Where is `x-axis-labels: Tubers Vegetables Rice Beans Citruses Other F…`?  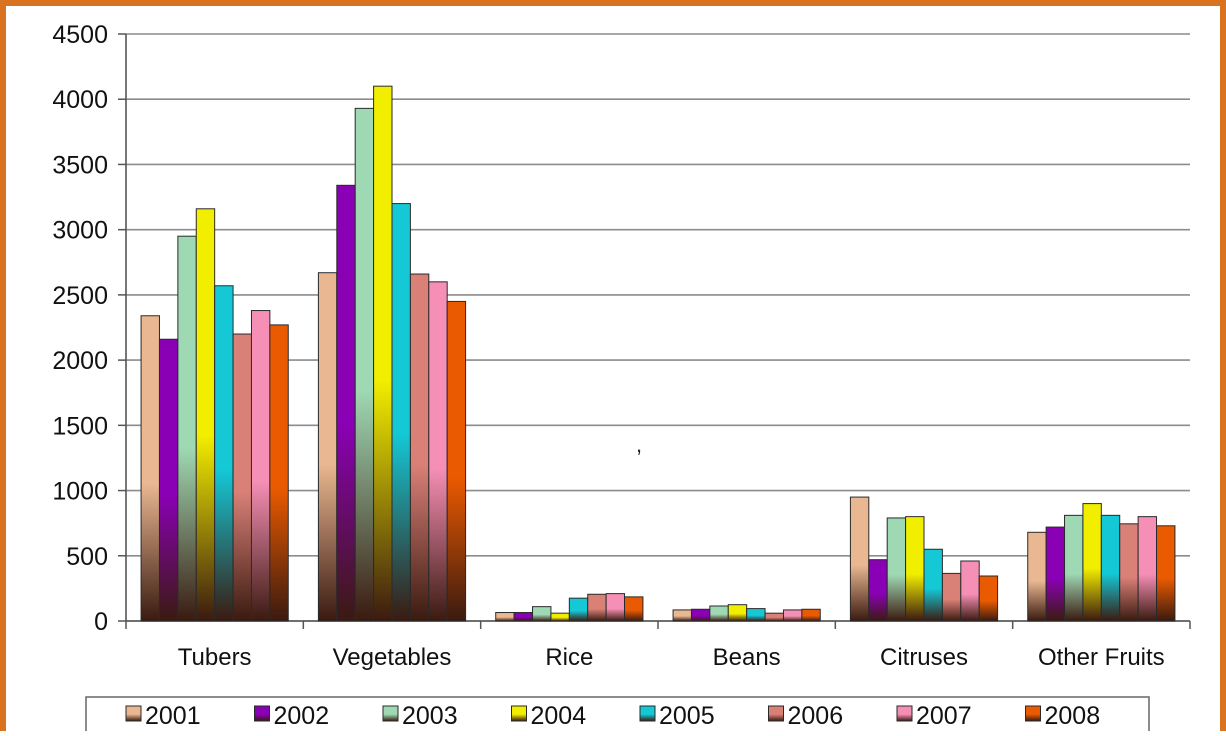 x-axis-labels: Tubers Vegetables Rice Beans Citruses Other F… is located at coordinates (671, 657).